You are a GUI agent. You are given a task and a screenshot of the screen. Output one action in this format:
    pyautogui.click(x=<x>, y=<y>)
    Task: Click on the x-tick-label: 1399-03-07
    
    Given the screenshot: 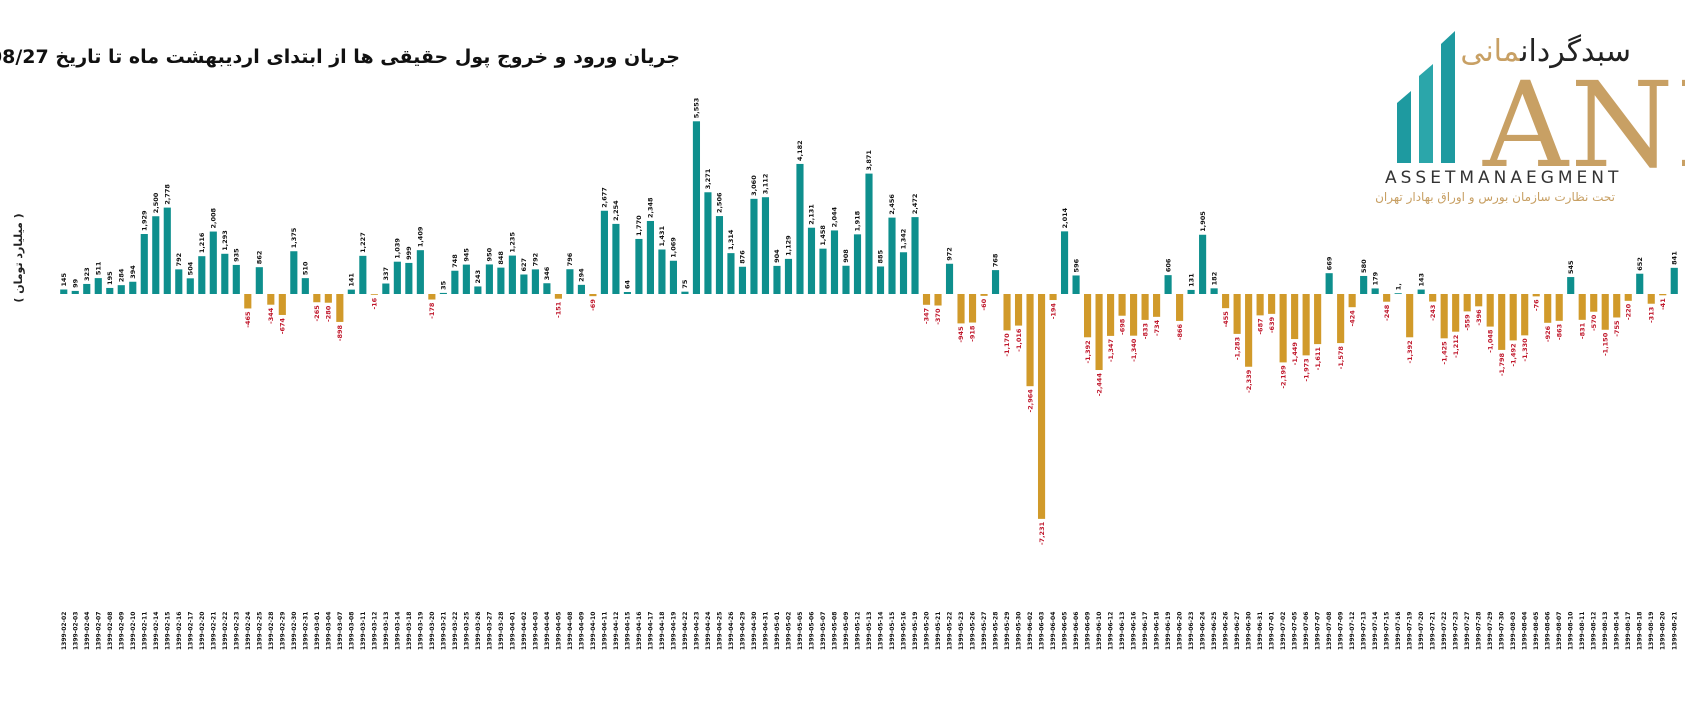 What is the action you would take?
    pyautogui.click(x=340, y=631)
    